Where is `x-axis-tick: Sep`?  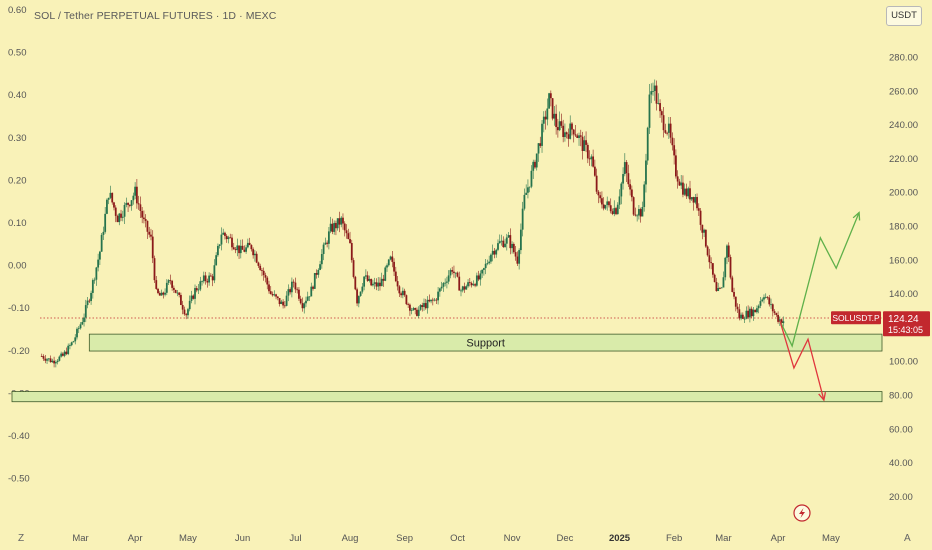
x-axis-tick: Sep is located at coordinates (404, 538).